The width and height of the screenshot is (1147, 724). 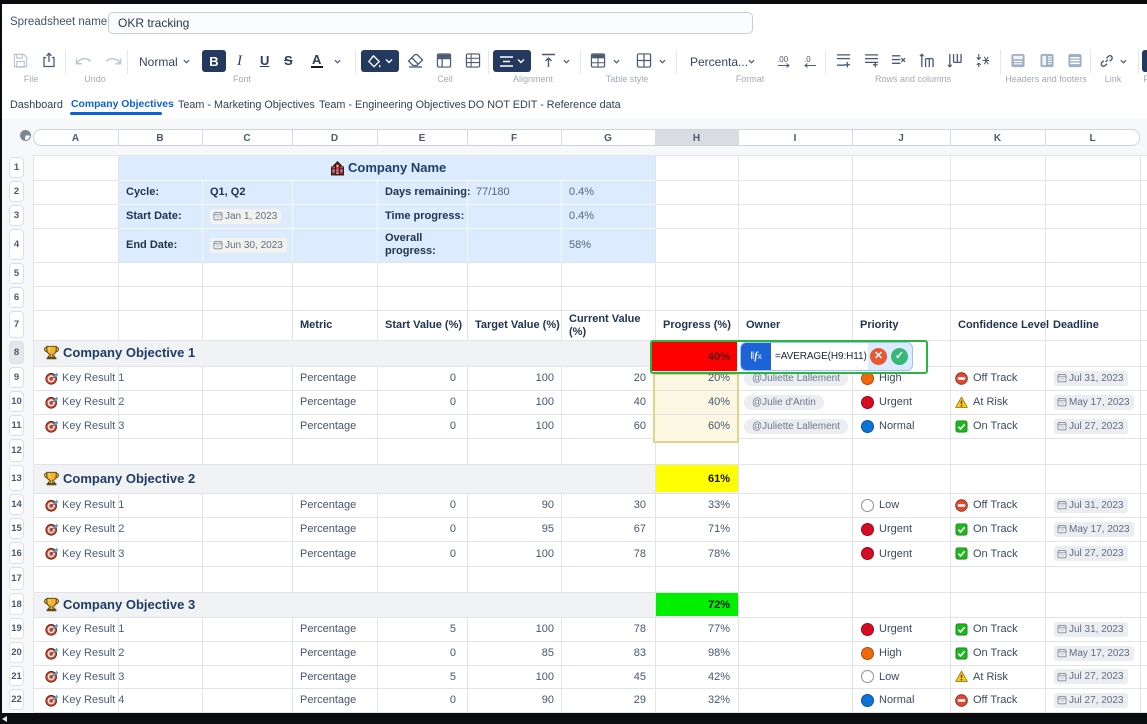 I want to click on svg-text: .00, so click(x=783, y=59).